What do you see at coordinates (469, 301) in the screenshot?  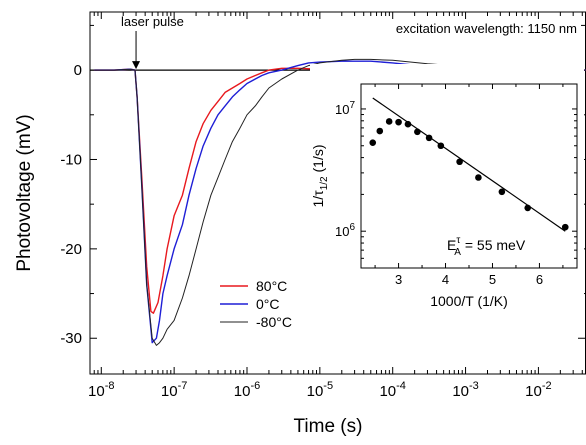 I see `inset-x-axis-title: 1000/T (1/K)` at bounding box center [469, 301].